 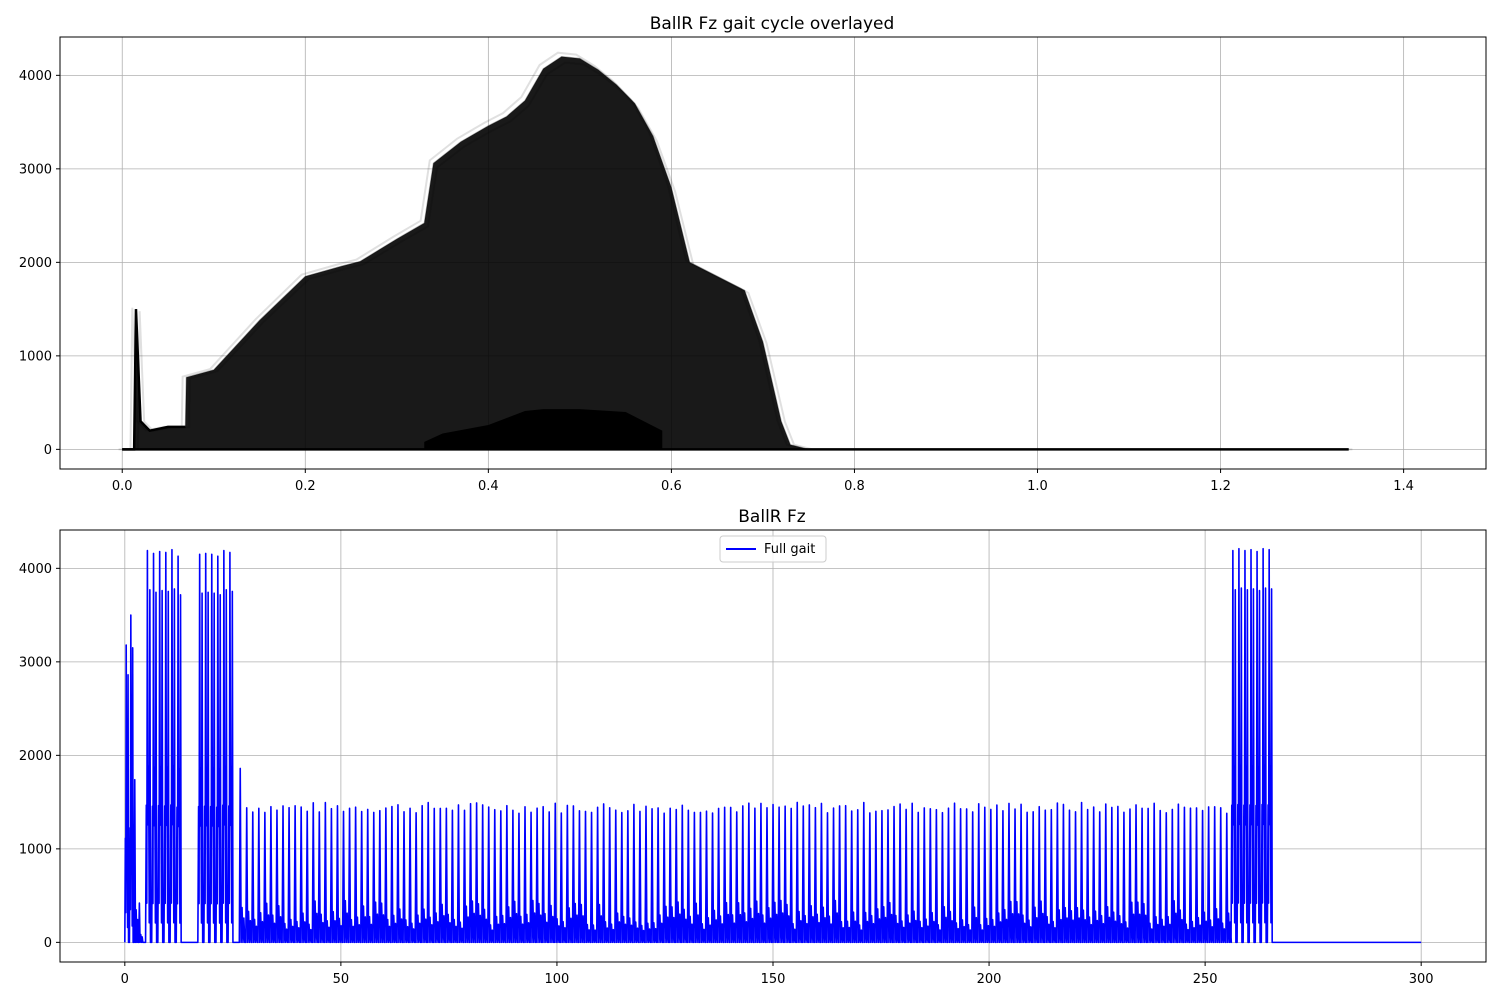 What do you see at coordinates (1421, 979) in the screenshot?
I see `x-tick-label: 300` at bounding box center [1421, 979].